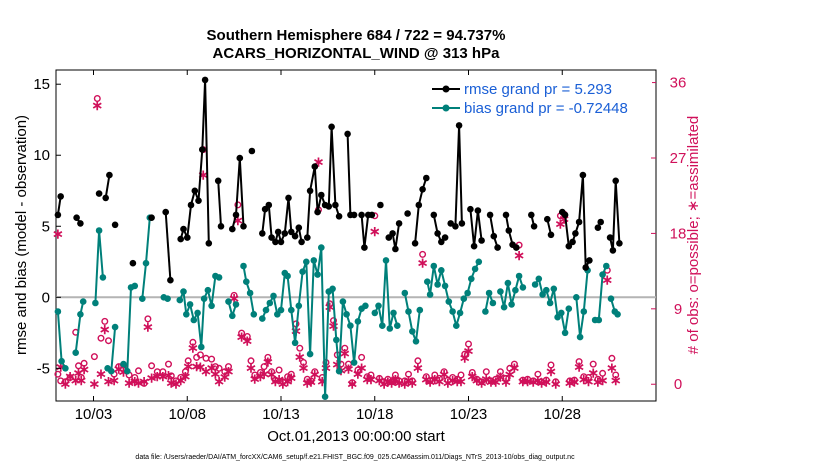  What do you see at coordinates (46, 226) in the screenshot?
I see `y-tick-label: 5` at bounding box center [46, 226].